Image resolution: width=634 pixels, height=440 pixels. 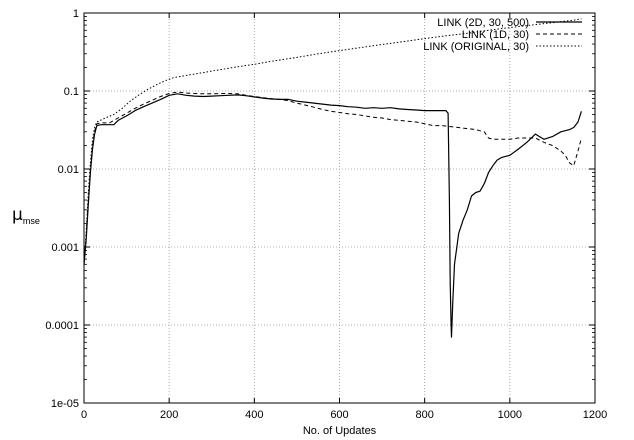 What do you see at coordinates (65, 404) in the screenshot?
I see `y-tick-label: 1e-05` at bounding box center [65, 404].